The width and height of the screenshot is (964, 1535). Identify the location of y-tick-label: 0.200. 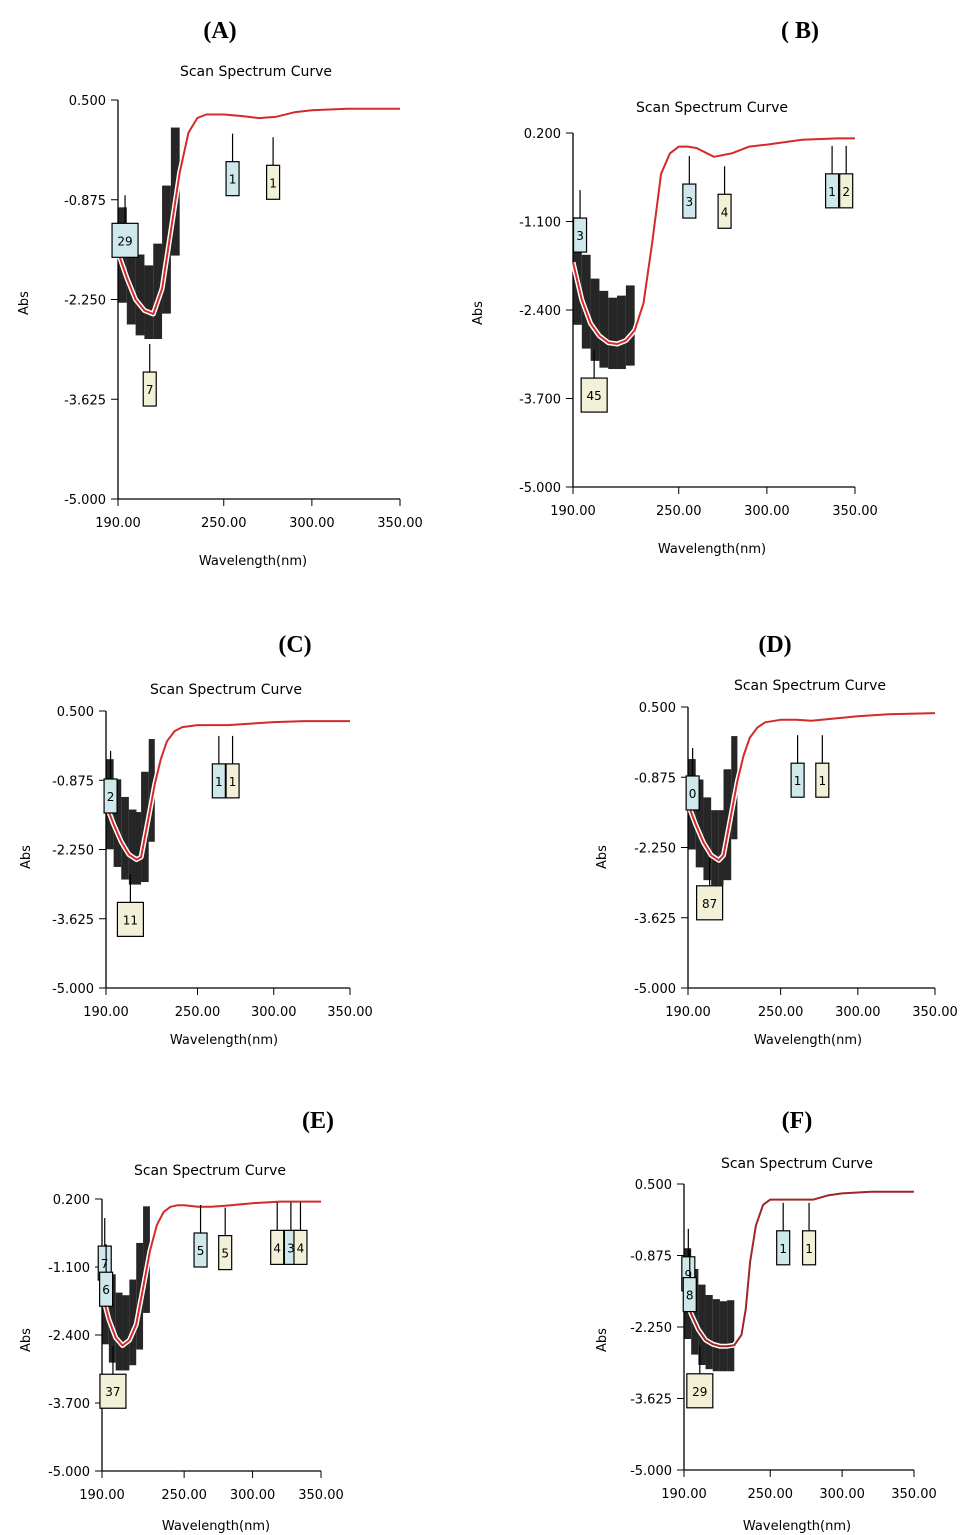
(71, 1200).